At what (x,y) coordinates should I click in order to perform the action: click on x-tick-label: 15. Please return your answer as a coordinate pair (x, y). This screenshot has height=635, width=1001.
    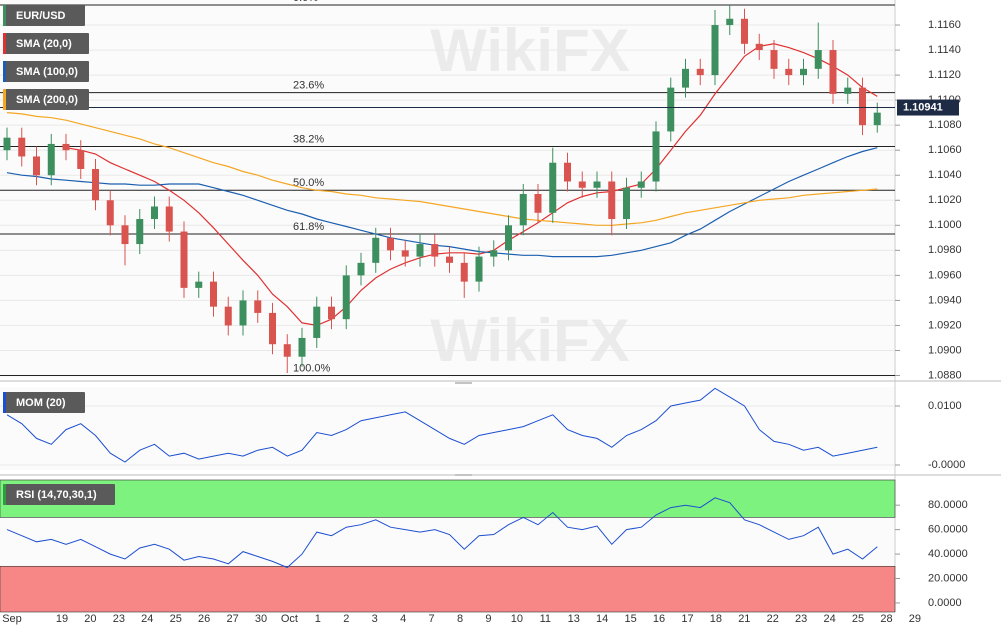
    Looking at the image, I should click on (630, 619).